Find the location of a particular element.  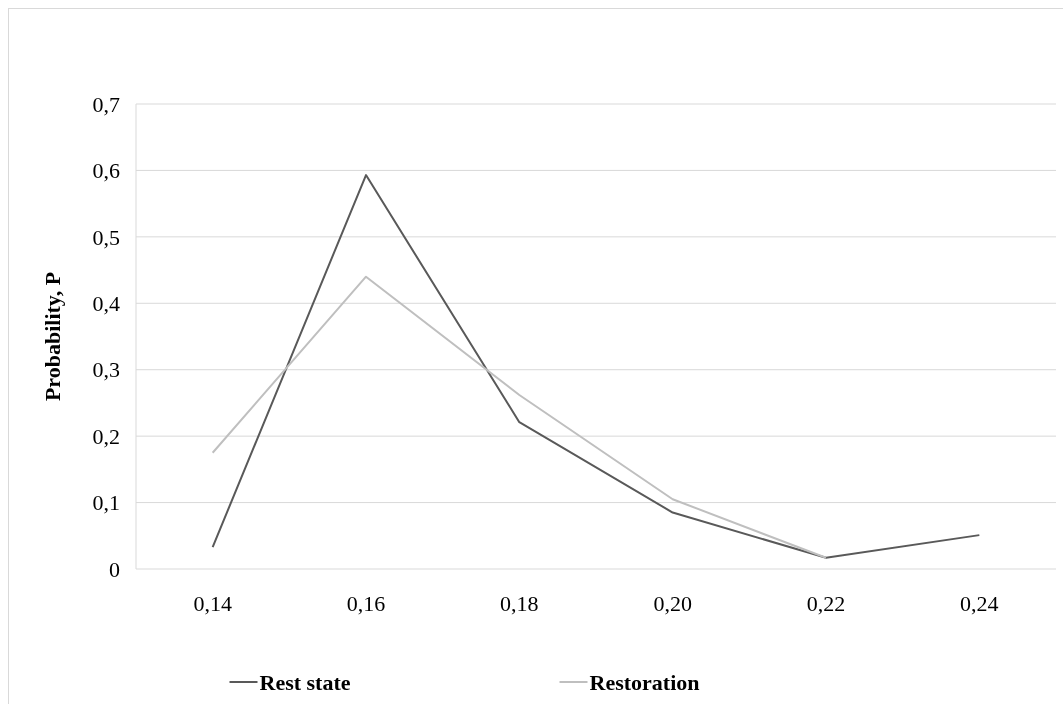

y-tick-label: 0,6 is located at coordinates (106, 171).